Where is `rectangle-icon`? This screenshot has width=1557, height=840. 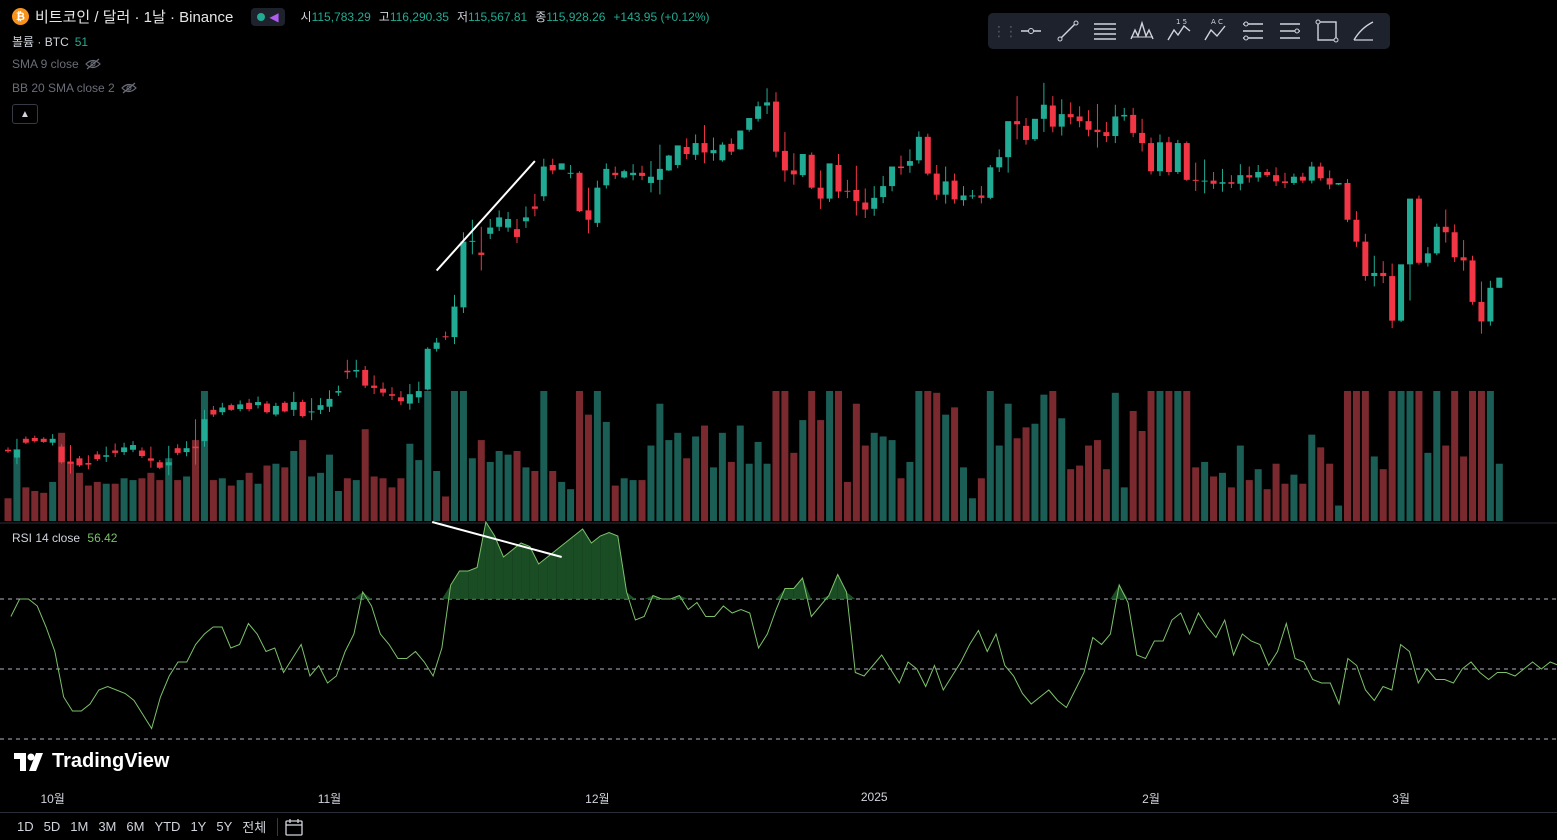 rectangle-icon is located at coordinates (1326, 31).